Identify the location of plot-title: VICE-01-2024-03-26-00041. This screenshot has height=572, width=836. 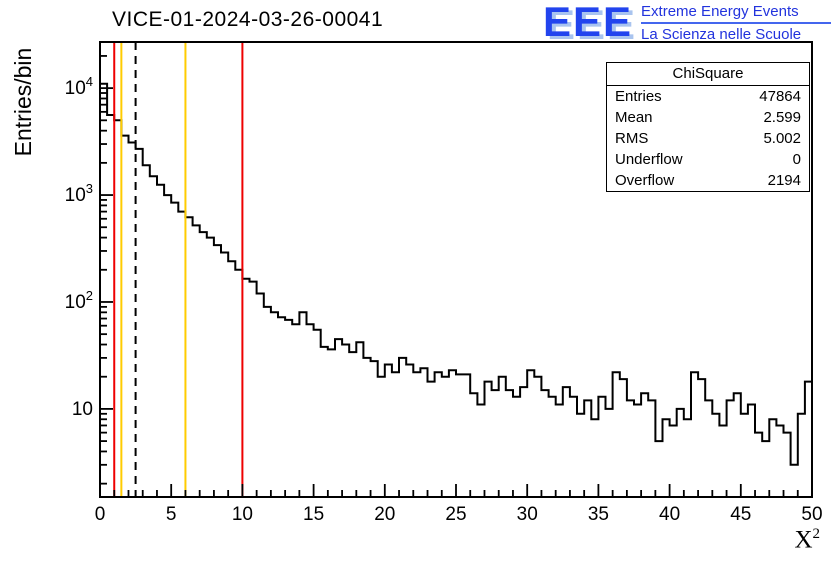
(248, 19).